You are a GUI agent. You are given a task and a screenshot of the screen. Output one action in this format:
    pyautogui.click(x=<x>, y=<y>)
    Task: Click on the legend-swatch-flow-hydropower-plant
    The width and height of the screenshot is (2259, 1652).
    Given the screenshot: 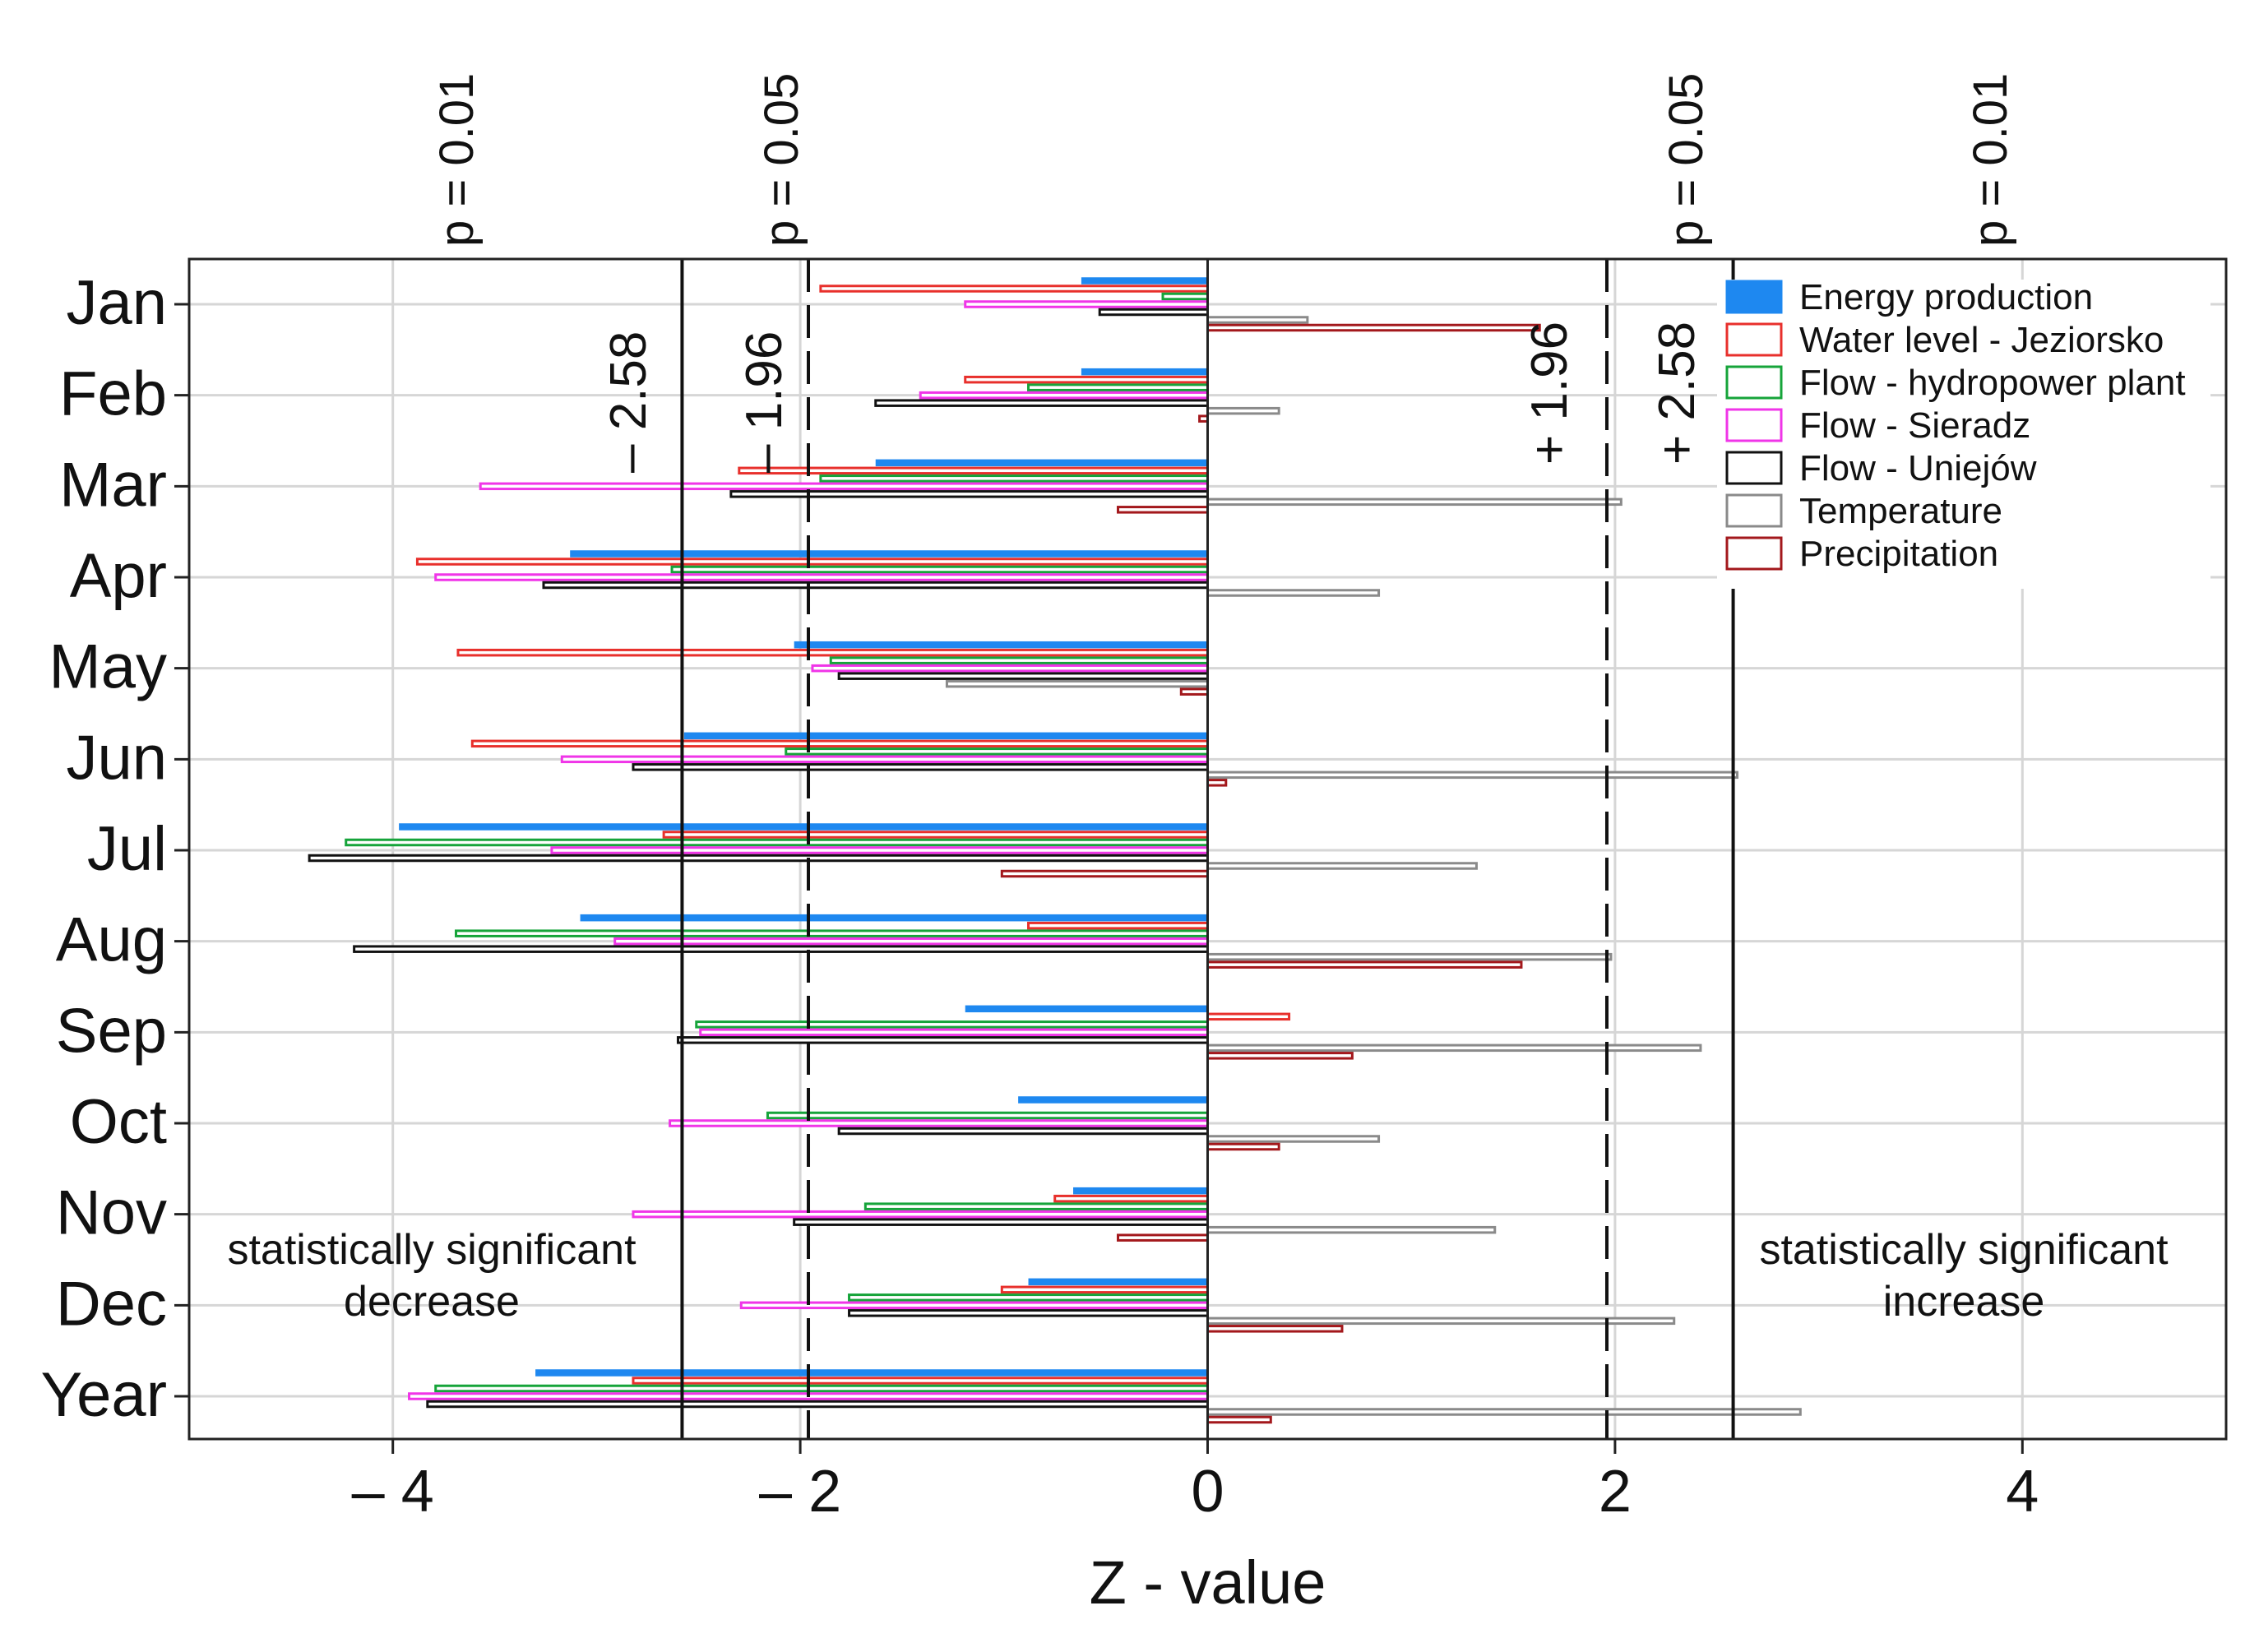 What is the action you would take?
    pyautogui.click(x=1754, y=383)
    